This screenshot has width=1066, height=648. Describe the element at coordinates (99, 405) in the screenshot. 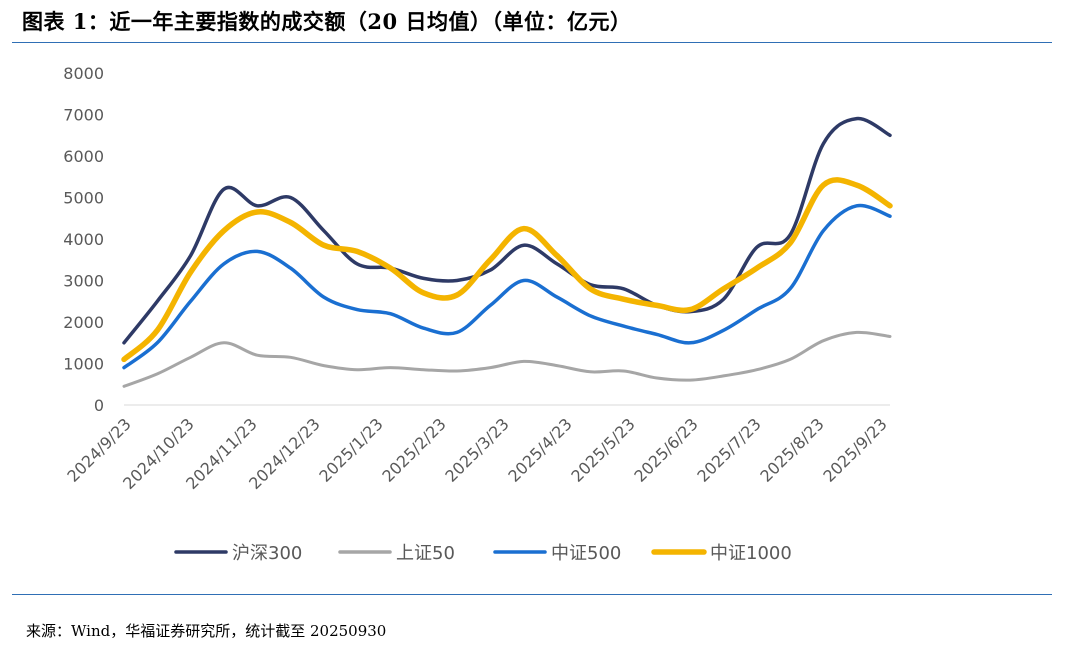

I see `y-tick-label: 0` at that location.